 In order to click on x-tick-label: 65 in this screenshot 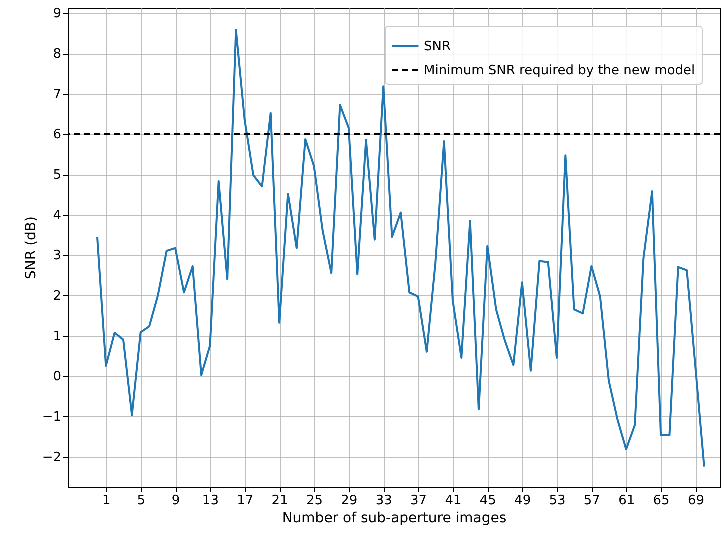, I will do `click(661, 501)`.